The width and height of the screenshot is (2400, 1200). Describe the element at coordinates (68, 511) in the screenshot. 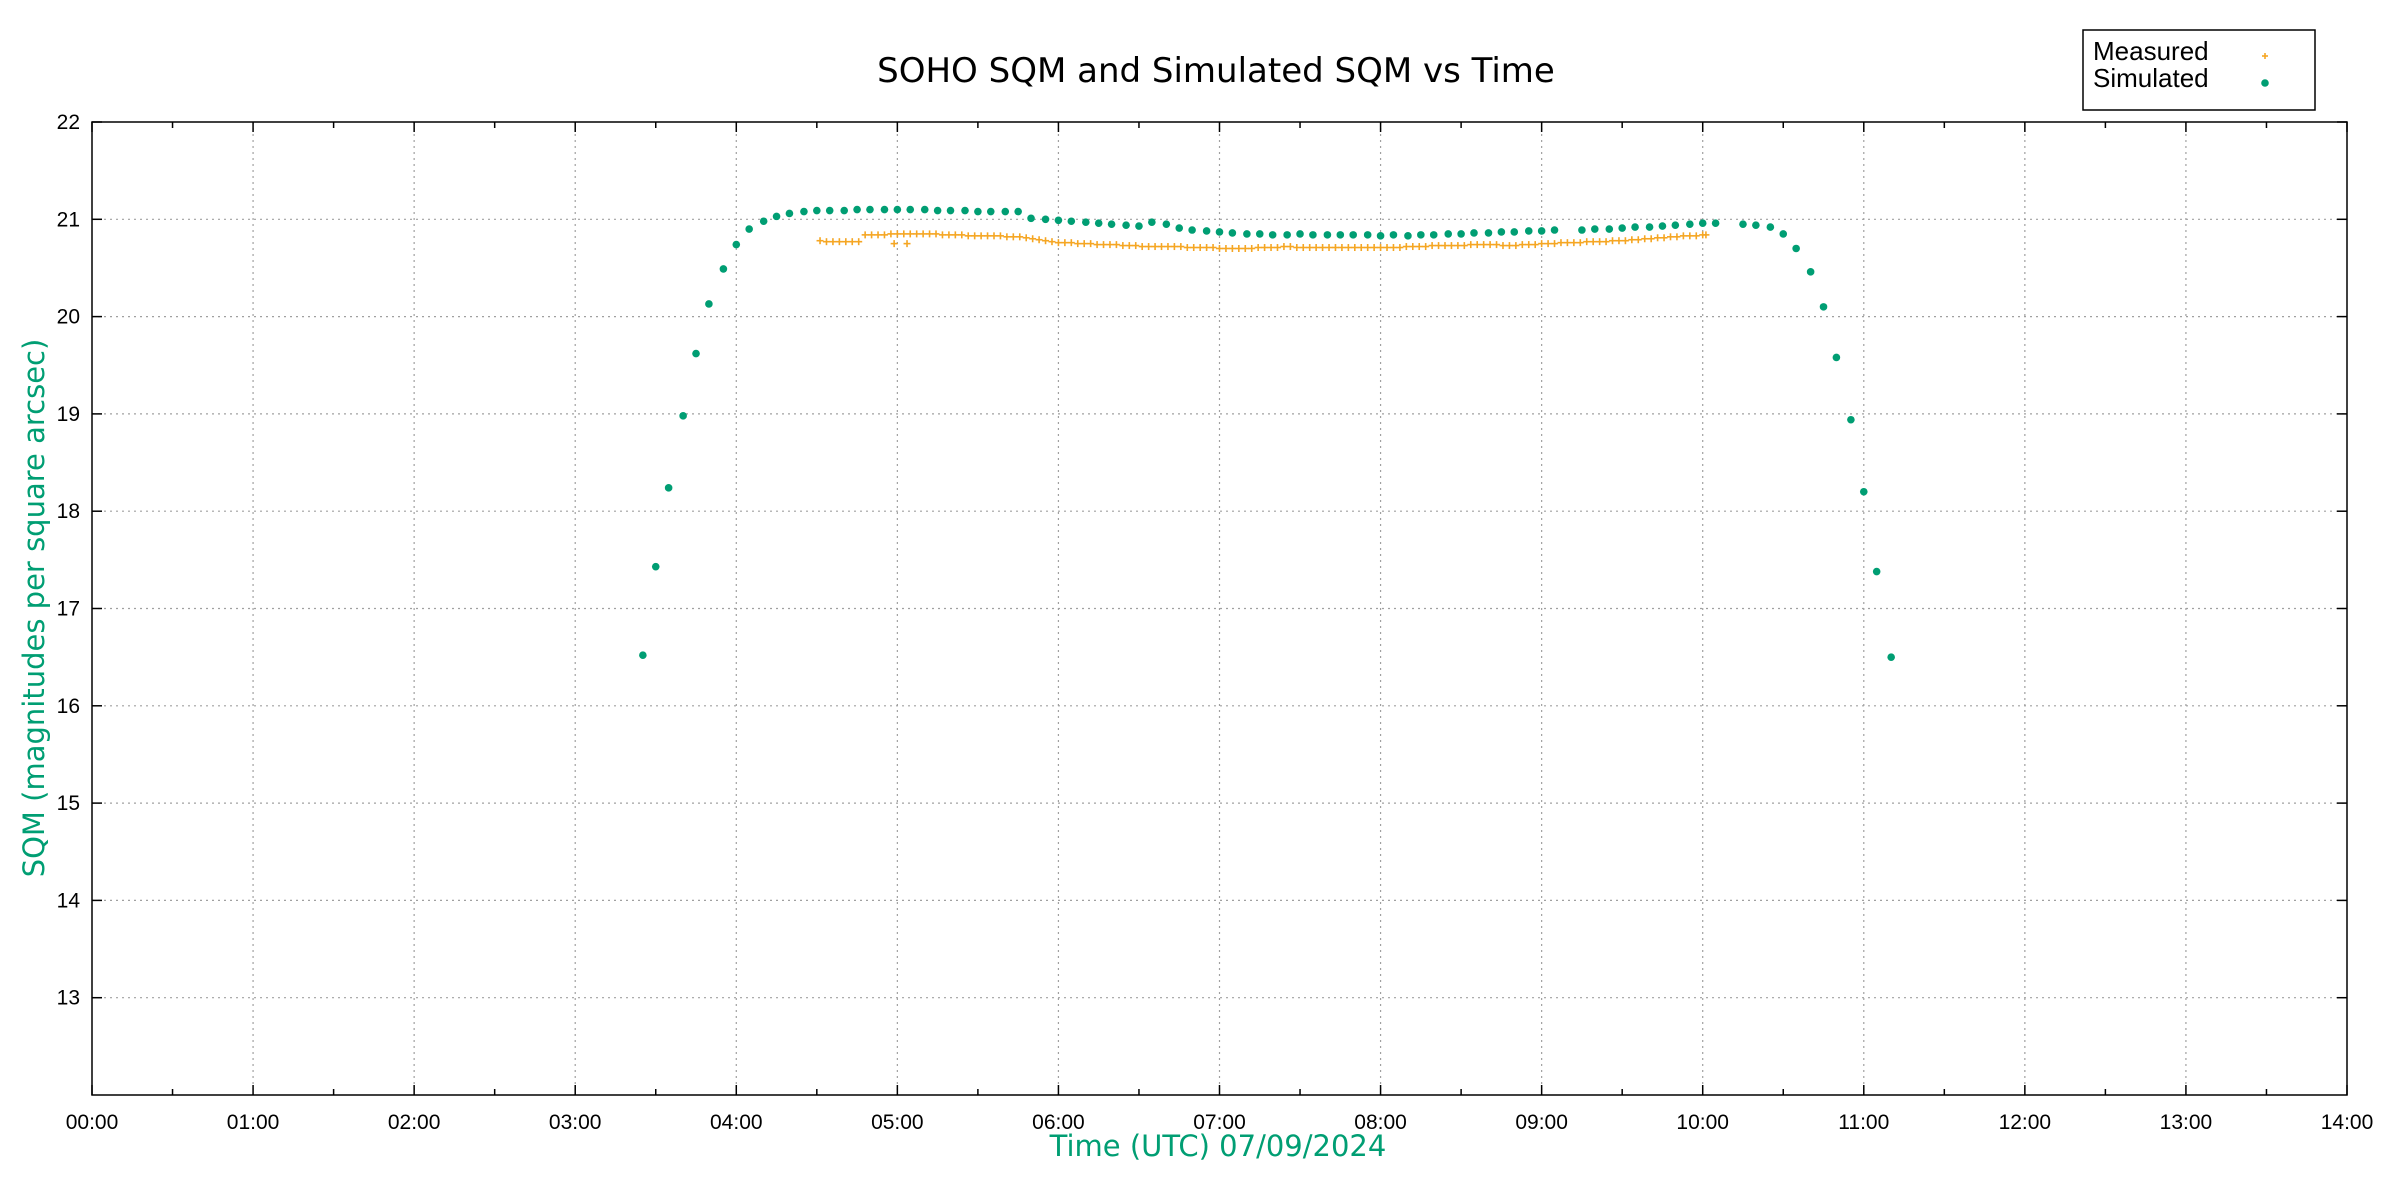

I see `y-tick-label: 18` at that location.